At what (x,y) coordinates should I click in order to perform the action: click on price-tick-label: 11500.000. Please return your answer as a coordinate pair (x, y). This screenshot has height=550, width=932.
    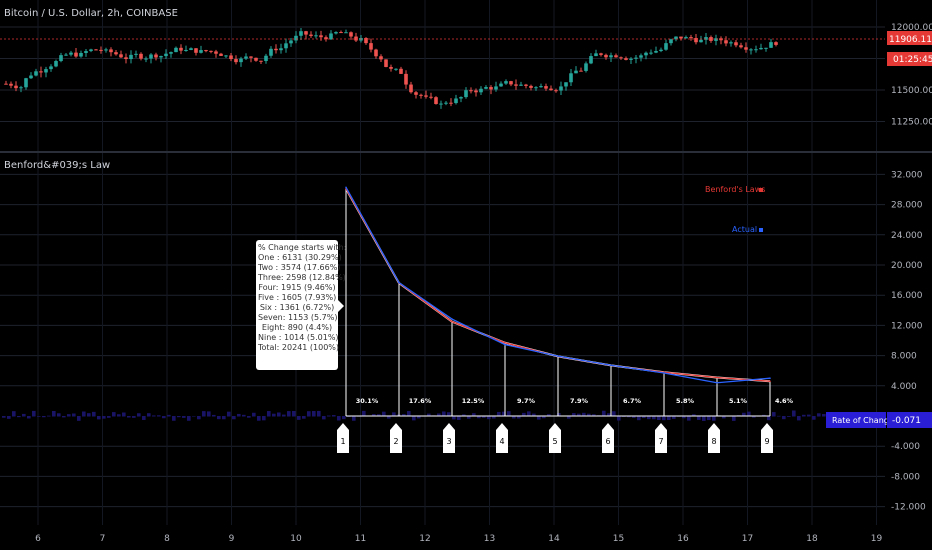
    Looking at the image, I should click on (911, 91).